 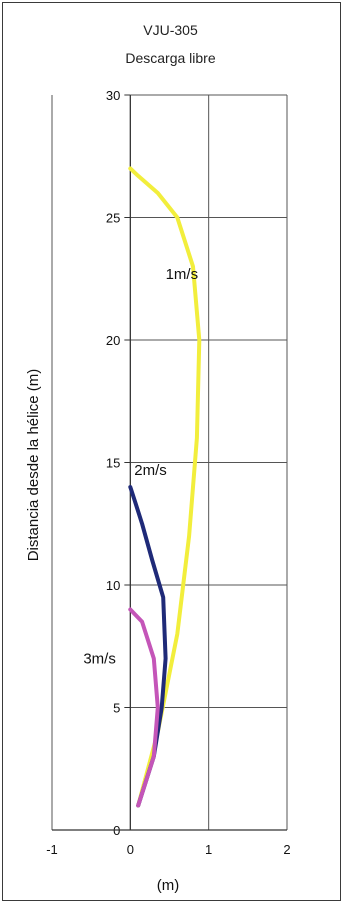 I want to click on x-axis-title: (m), so click(x=168, y=885).